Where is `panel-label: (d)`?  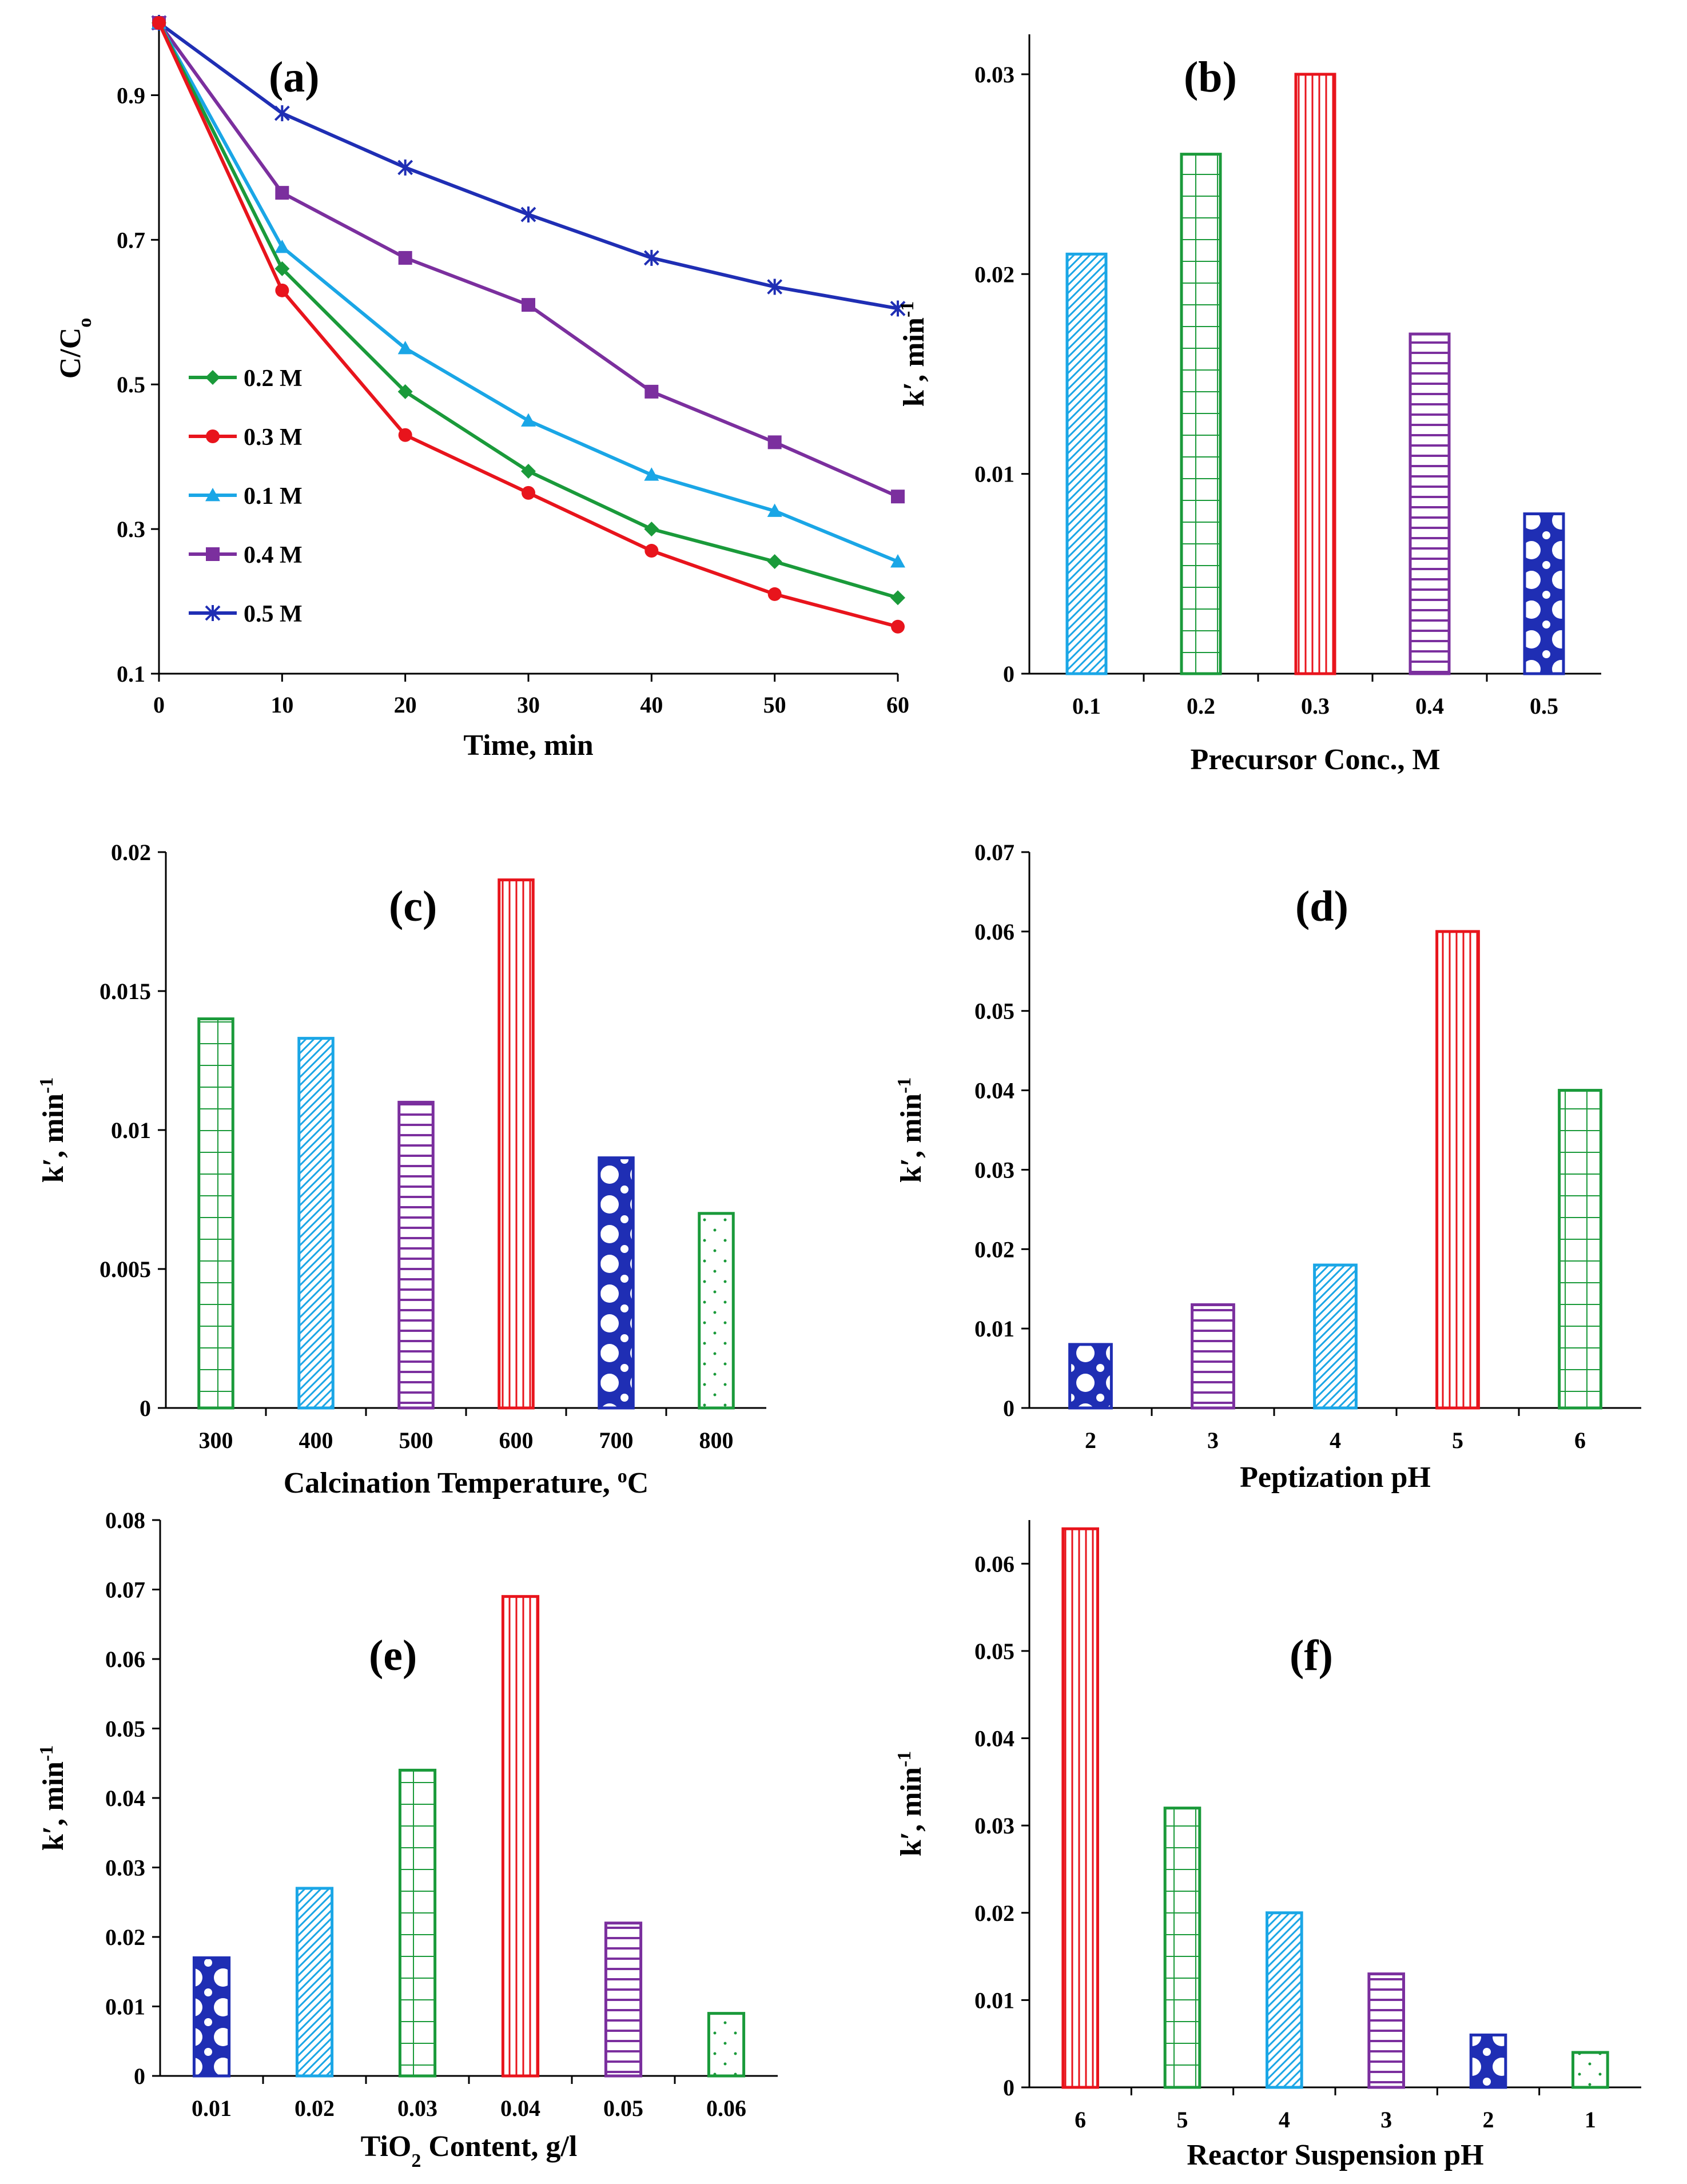
panel-label: (d) is located at coordinates (1321, 906).